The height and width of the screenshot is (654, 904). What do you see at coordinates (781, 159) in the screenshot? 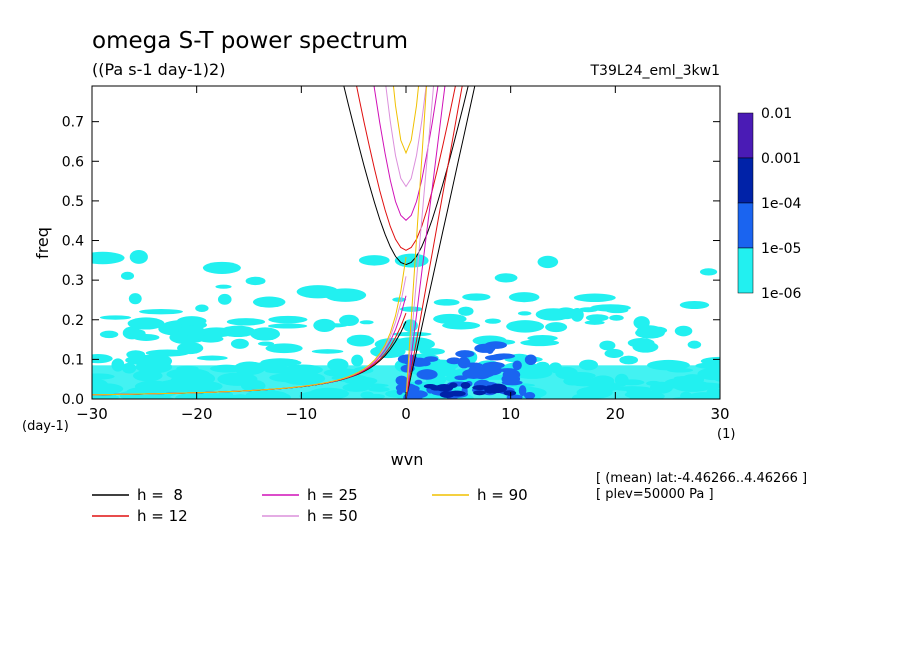
I see `colorbar-label: 0.001` at bounding box center [781, 159].